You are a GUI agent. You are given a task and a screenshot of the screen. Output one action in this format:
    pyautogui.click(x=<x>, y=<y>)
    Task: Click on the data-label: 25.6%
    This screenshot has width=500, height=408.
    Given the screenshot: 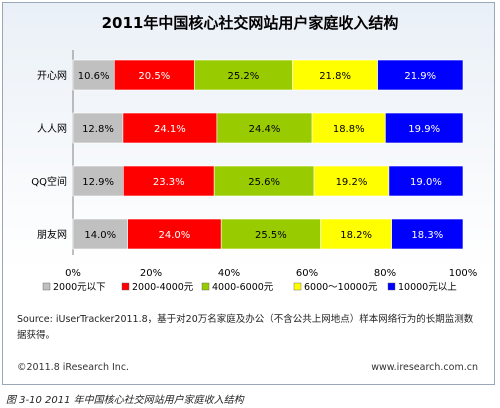 What is the action you would take?
    pyautogui.click(x=264, y=182)
    